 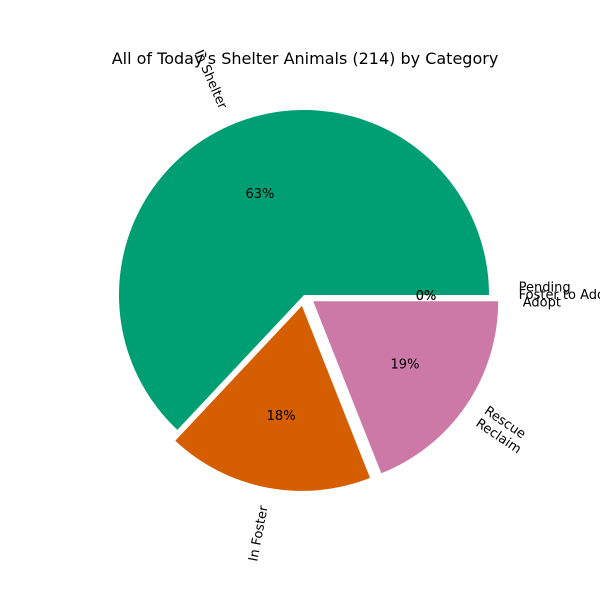 I want to click on slice-pct-in-shelter: 63%, so click(x=259, y=194).